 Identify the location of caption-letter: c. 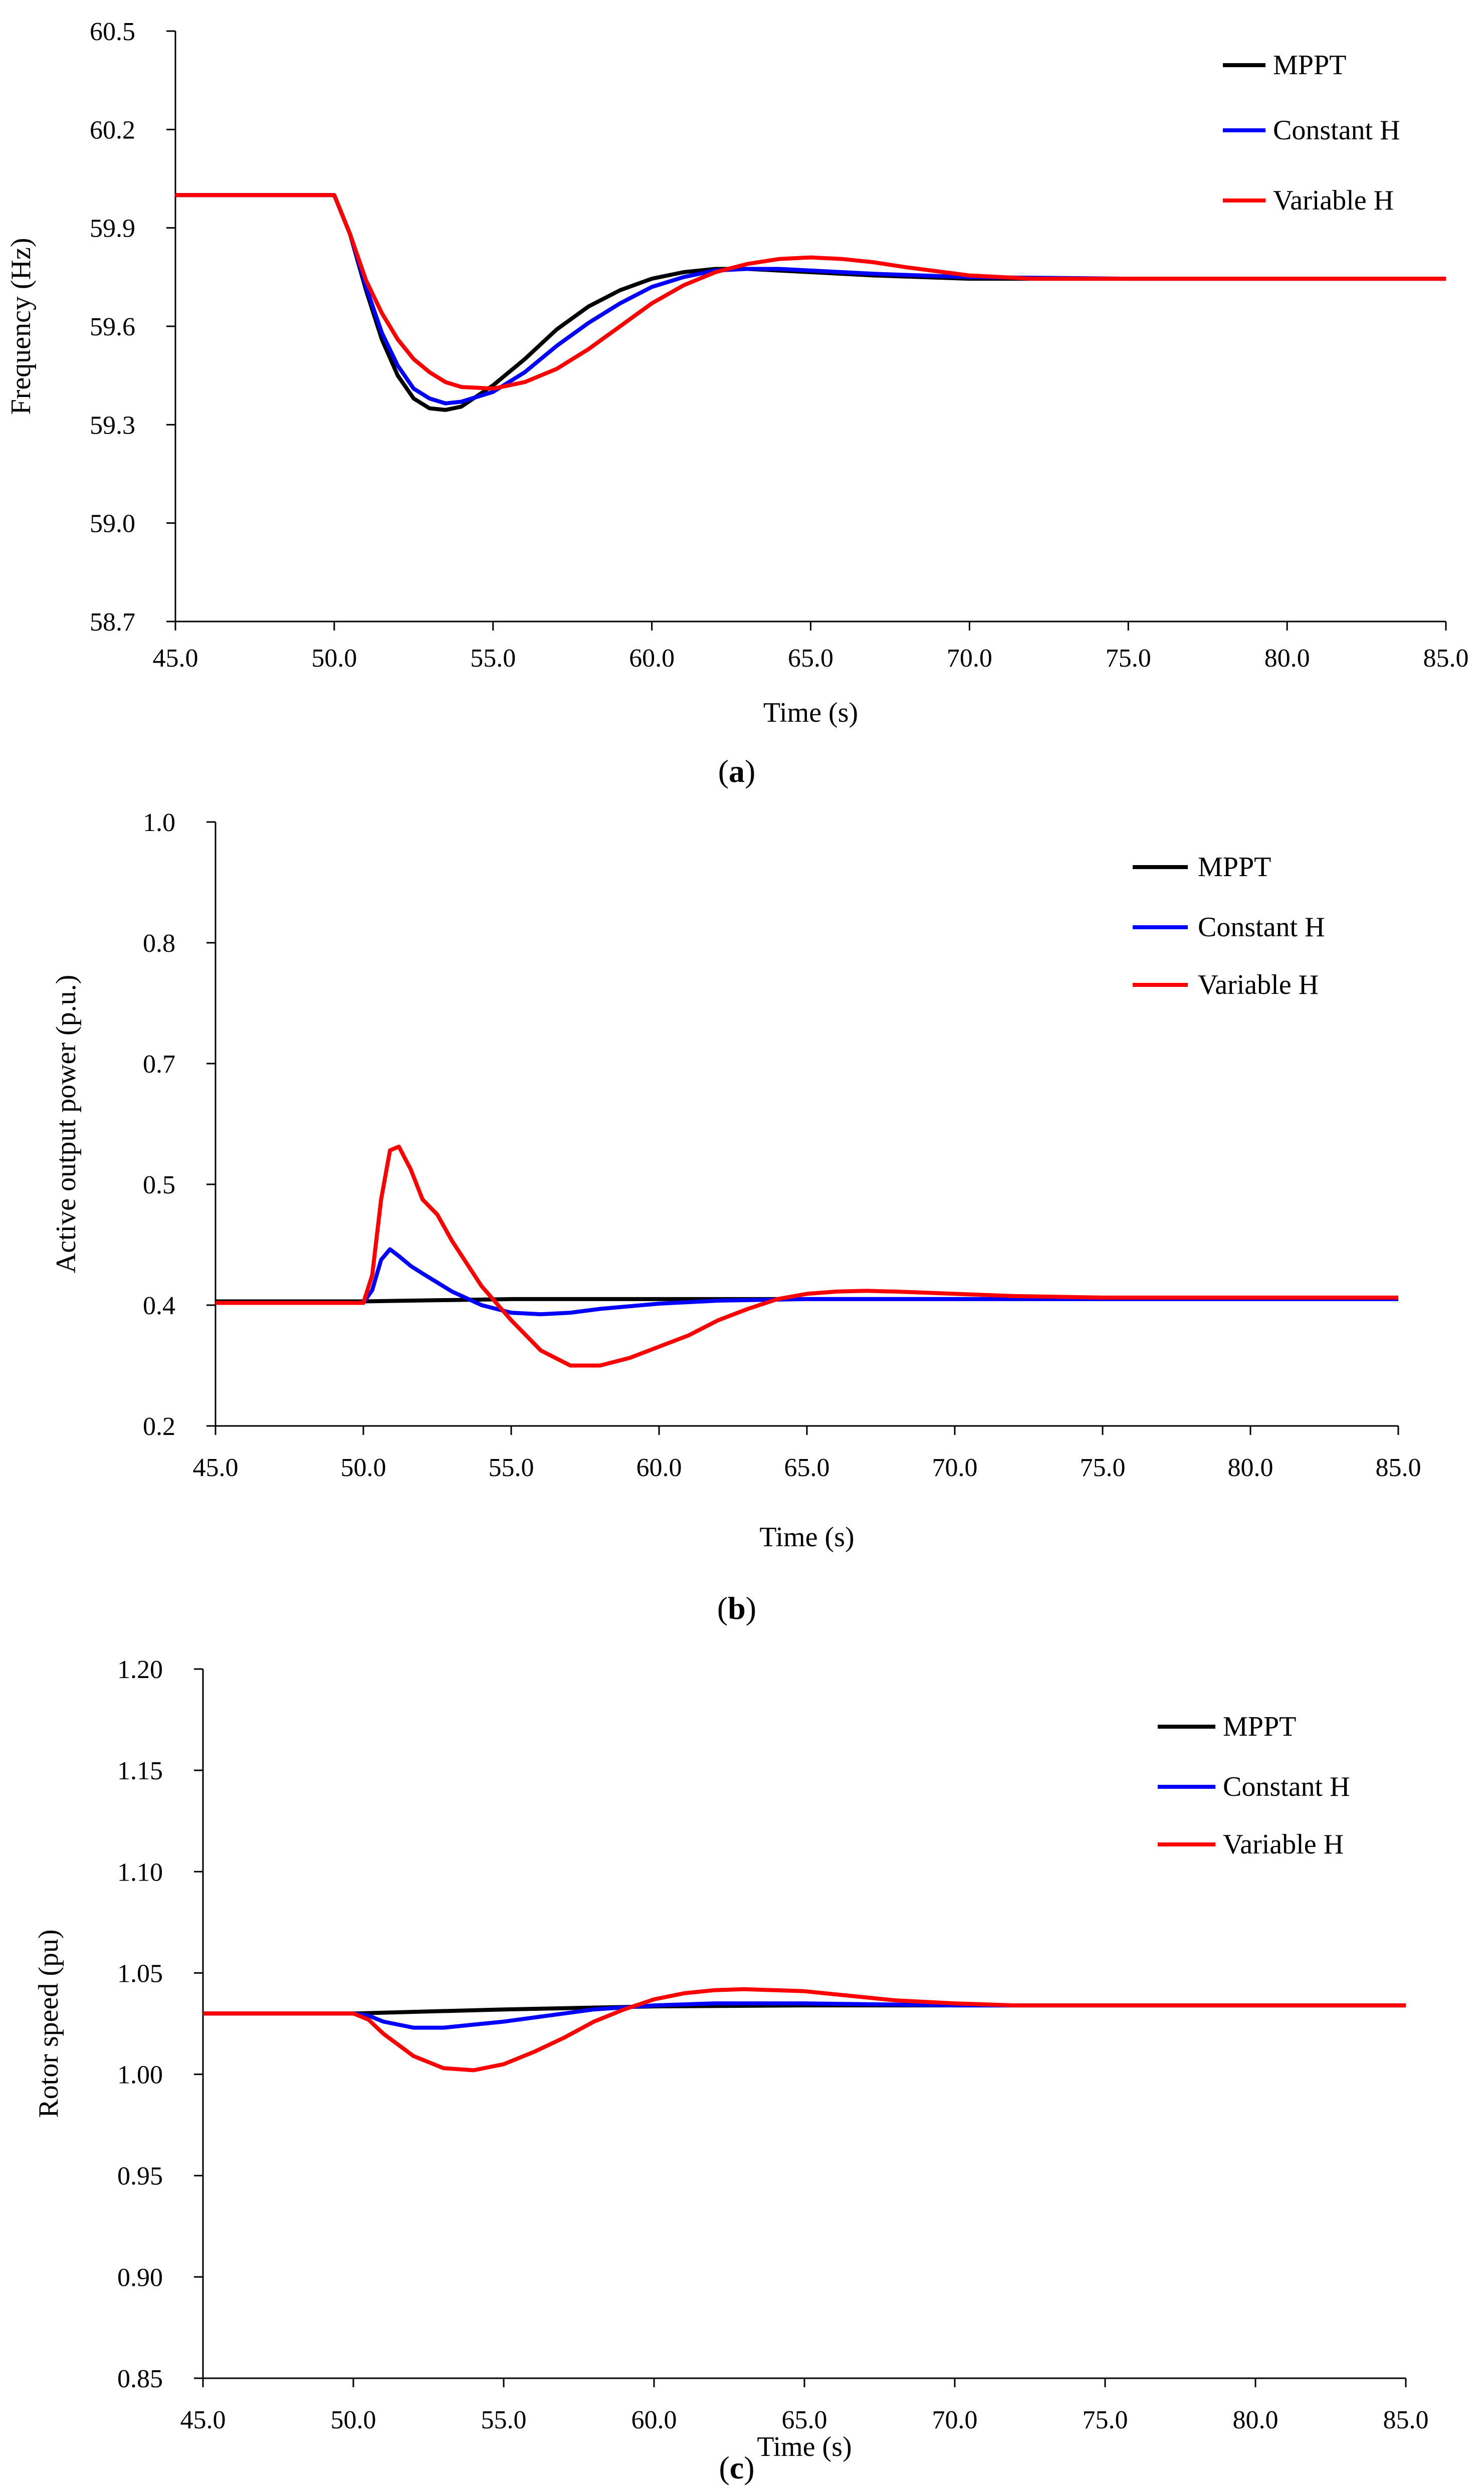
(737, 2467).